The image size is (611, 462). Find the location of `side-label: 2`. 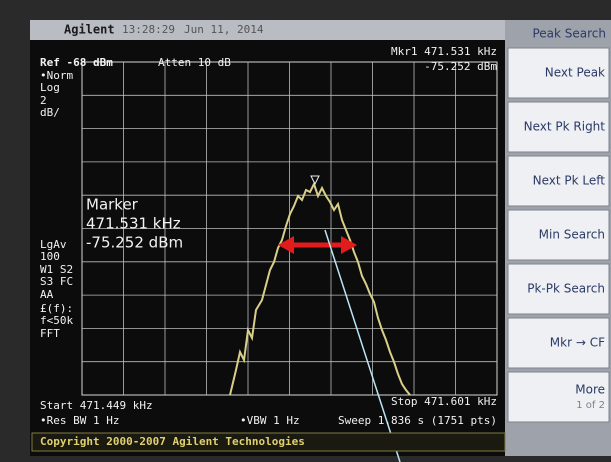

side-label: 2 is located at coordinates (43, 100).